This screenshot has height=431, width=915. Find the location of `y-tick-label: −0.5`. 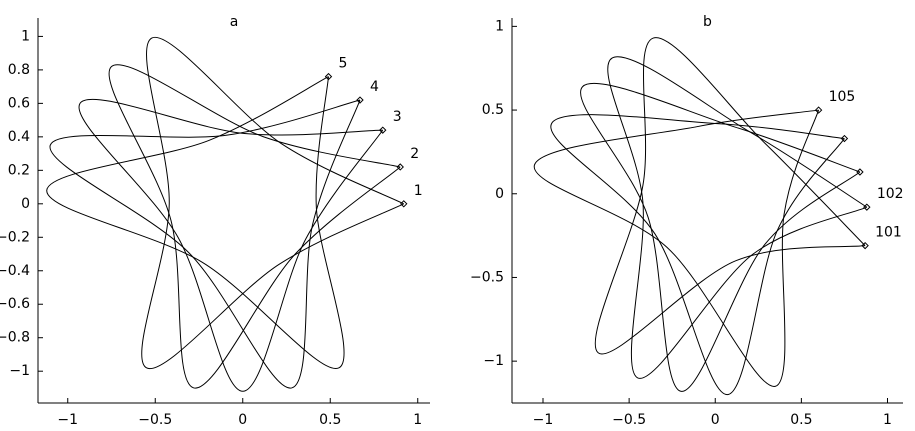

y-tick-label: −0.5 is located at coordinates (487, 277).